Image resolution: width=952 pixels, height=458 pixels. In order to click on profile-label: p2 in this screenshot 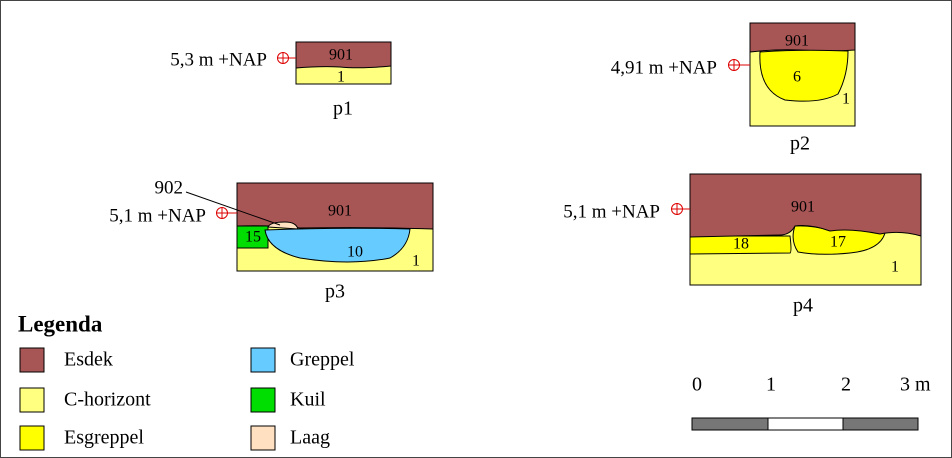, I will do `click(800, 144)`.